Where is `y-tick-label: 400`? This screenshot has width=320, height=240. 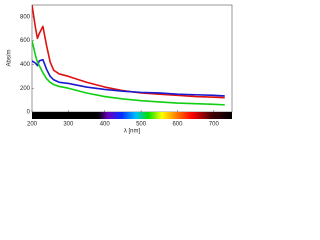 y-tick-label: 400 is located at coordinates (25, 65).